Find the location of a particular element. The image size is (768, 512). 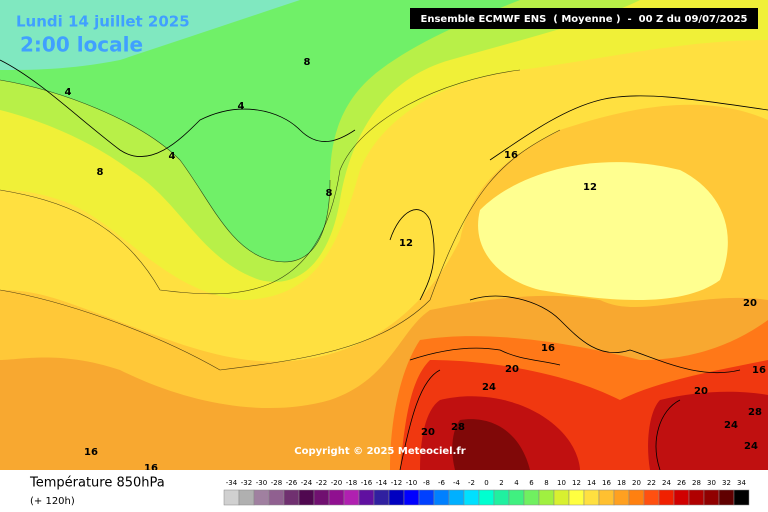

scale-label: -30 is located at coordinates (261, 483).